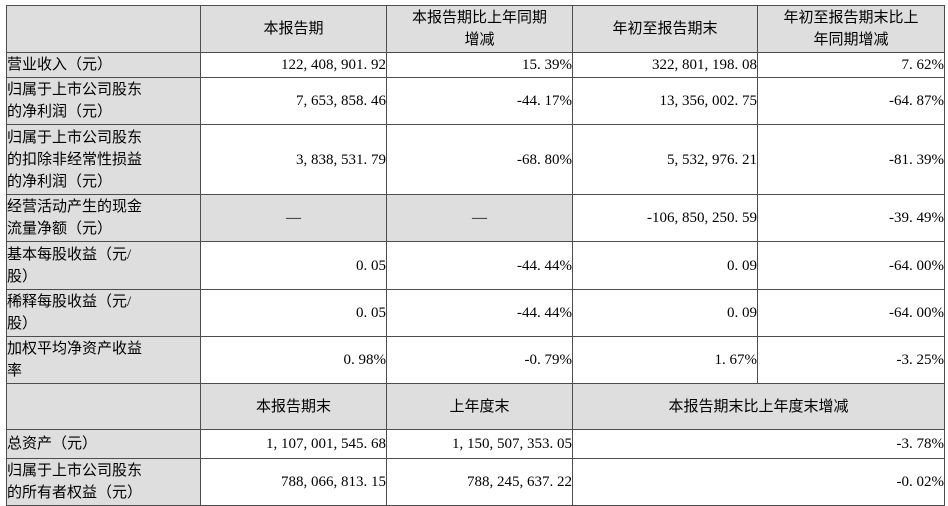 The height and width of the screenshot is (506, 948). I want to click on metric-value-current: 7, 653, 858. 46, so click(293, 101).